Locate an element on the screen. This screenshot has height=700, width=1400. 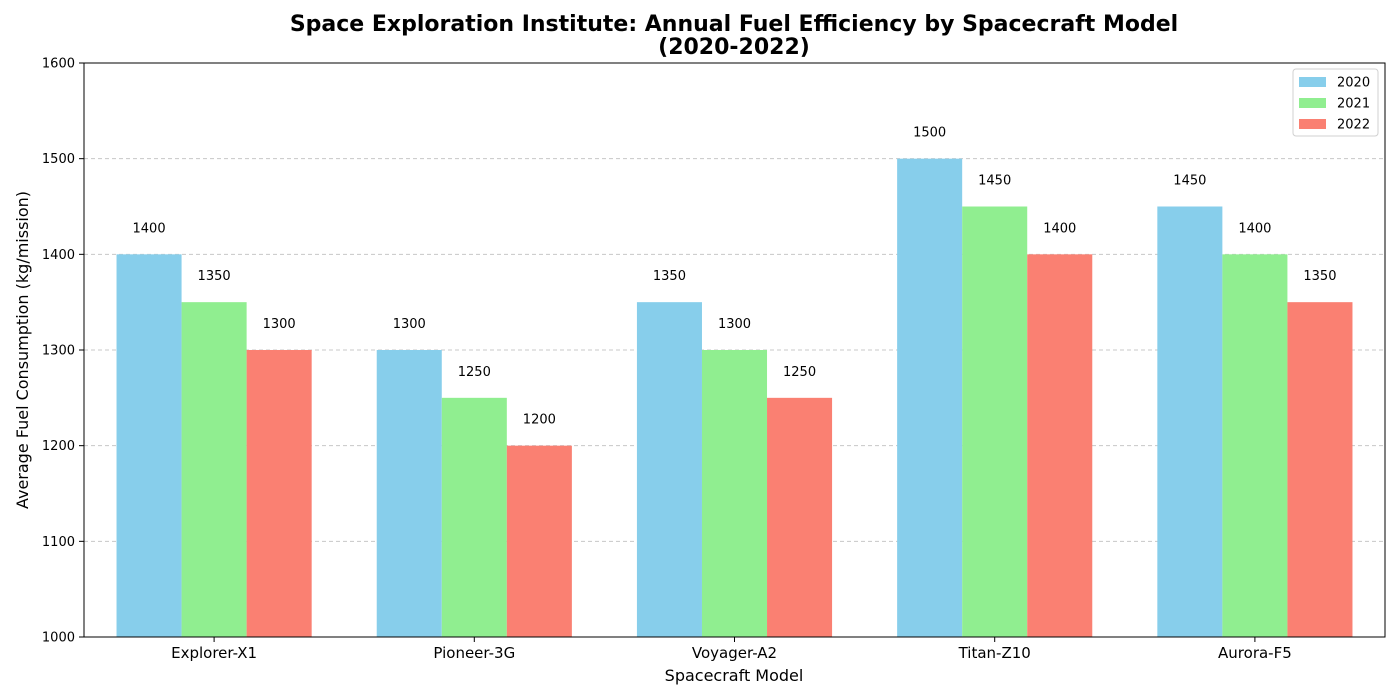
x-tick-label: Aurora-F5 is located at coordinates (1255, 653).